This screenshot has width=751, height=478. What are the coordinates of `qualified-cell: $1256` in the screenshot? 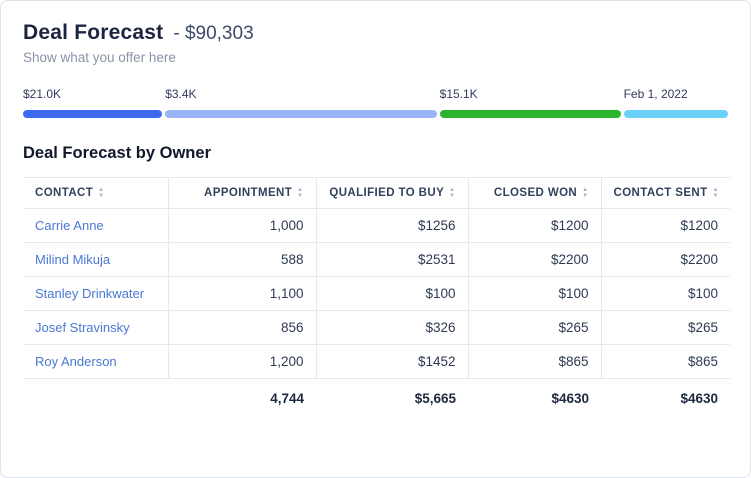 It's located at (391, 225).